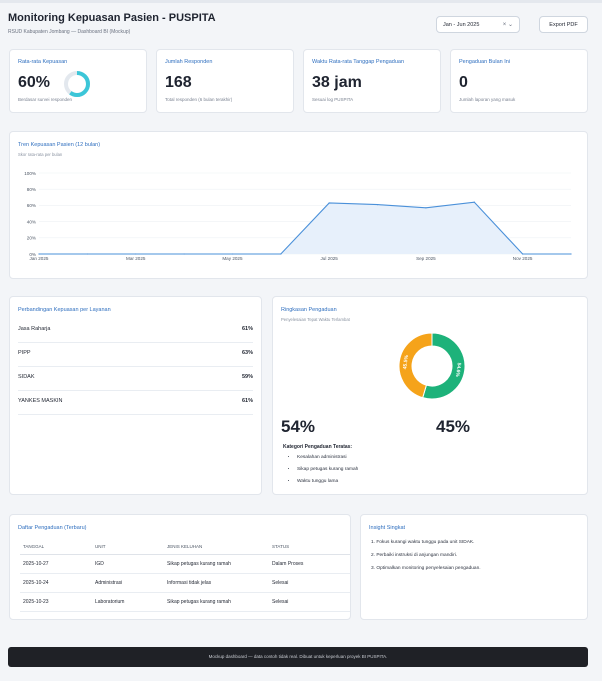 This screenshot has height=681, width=602. What do you see at coordinates (45, 99) in the screenshot?
I see `kpi-note: Berdasar survei responden` at bounding box center [45, 99].